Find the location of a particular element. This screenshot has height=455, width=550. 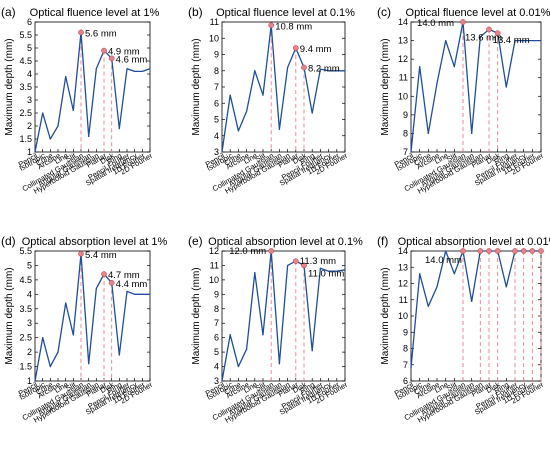

series-line is located at coordinates (475, 87).